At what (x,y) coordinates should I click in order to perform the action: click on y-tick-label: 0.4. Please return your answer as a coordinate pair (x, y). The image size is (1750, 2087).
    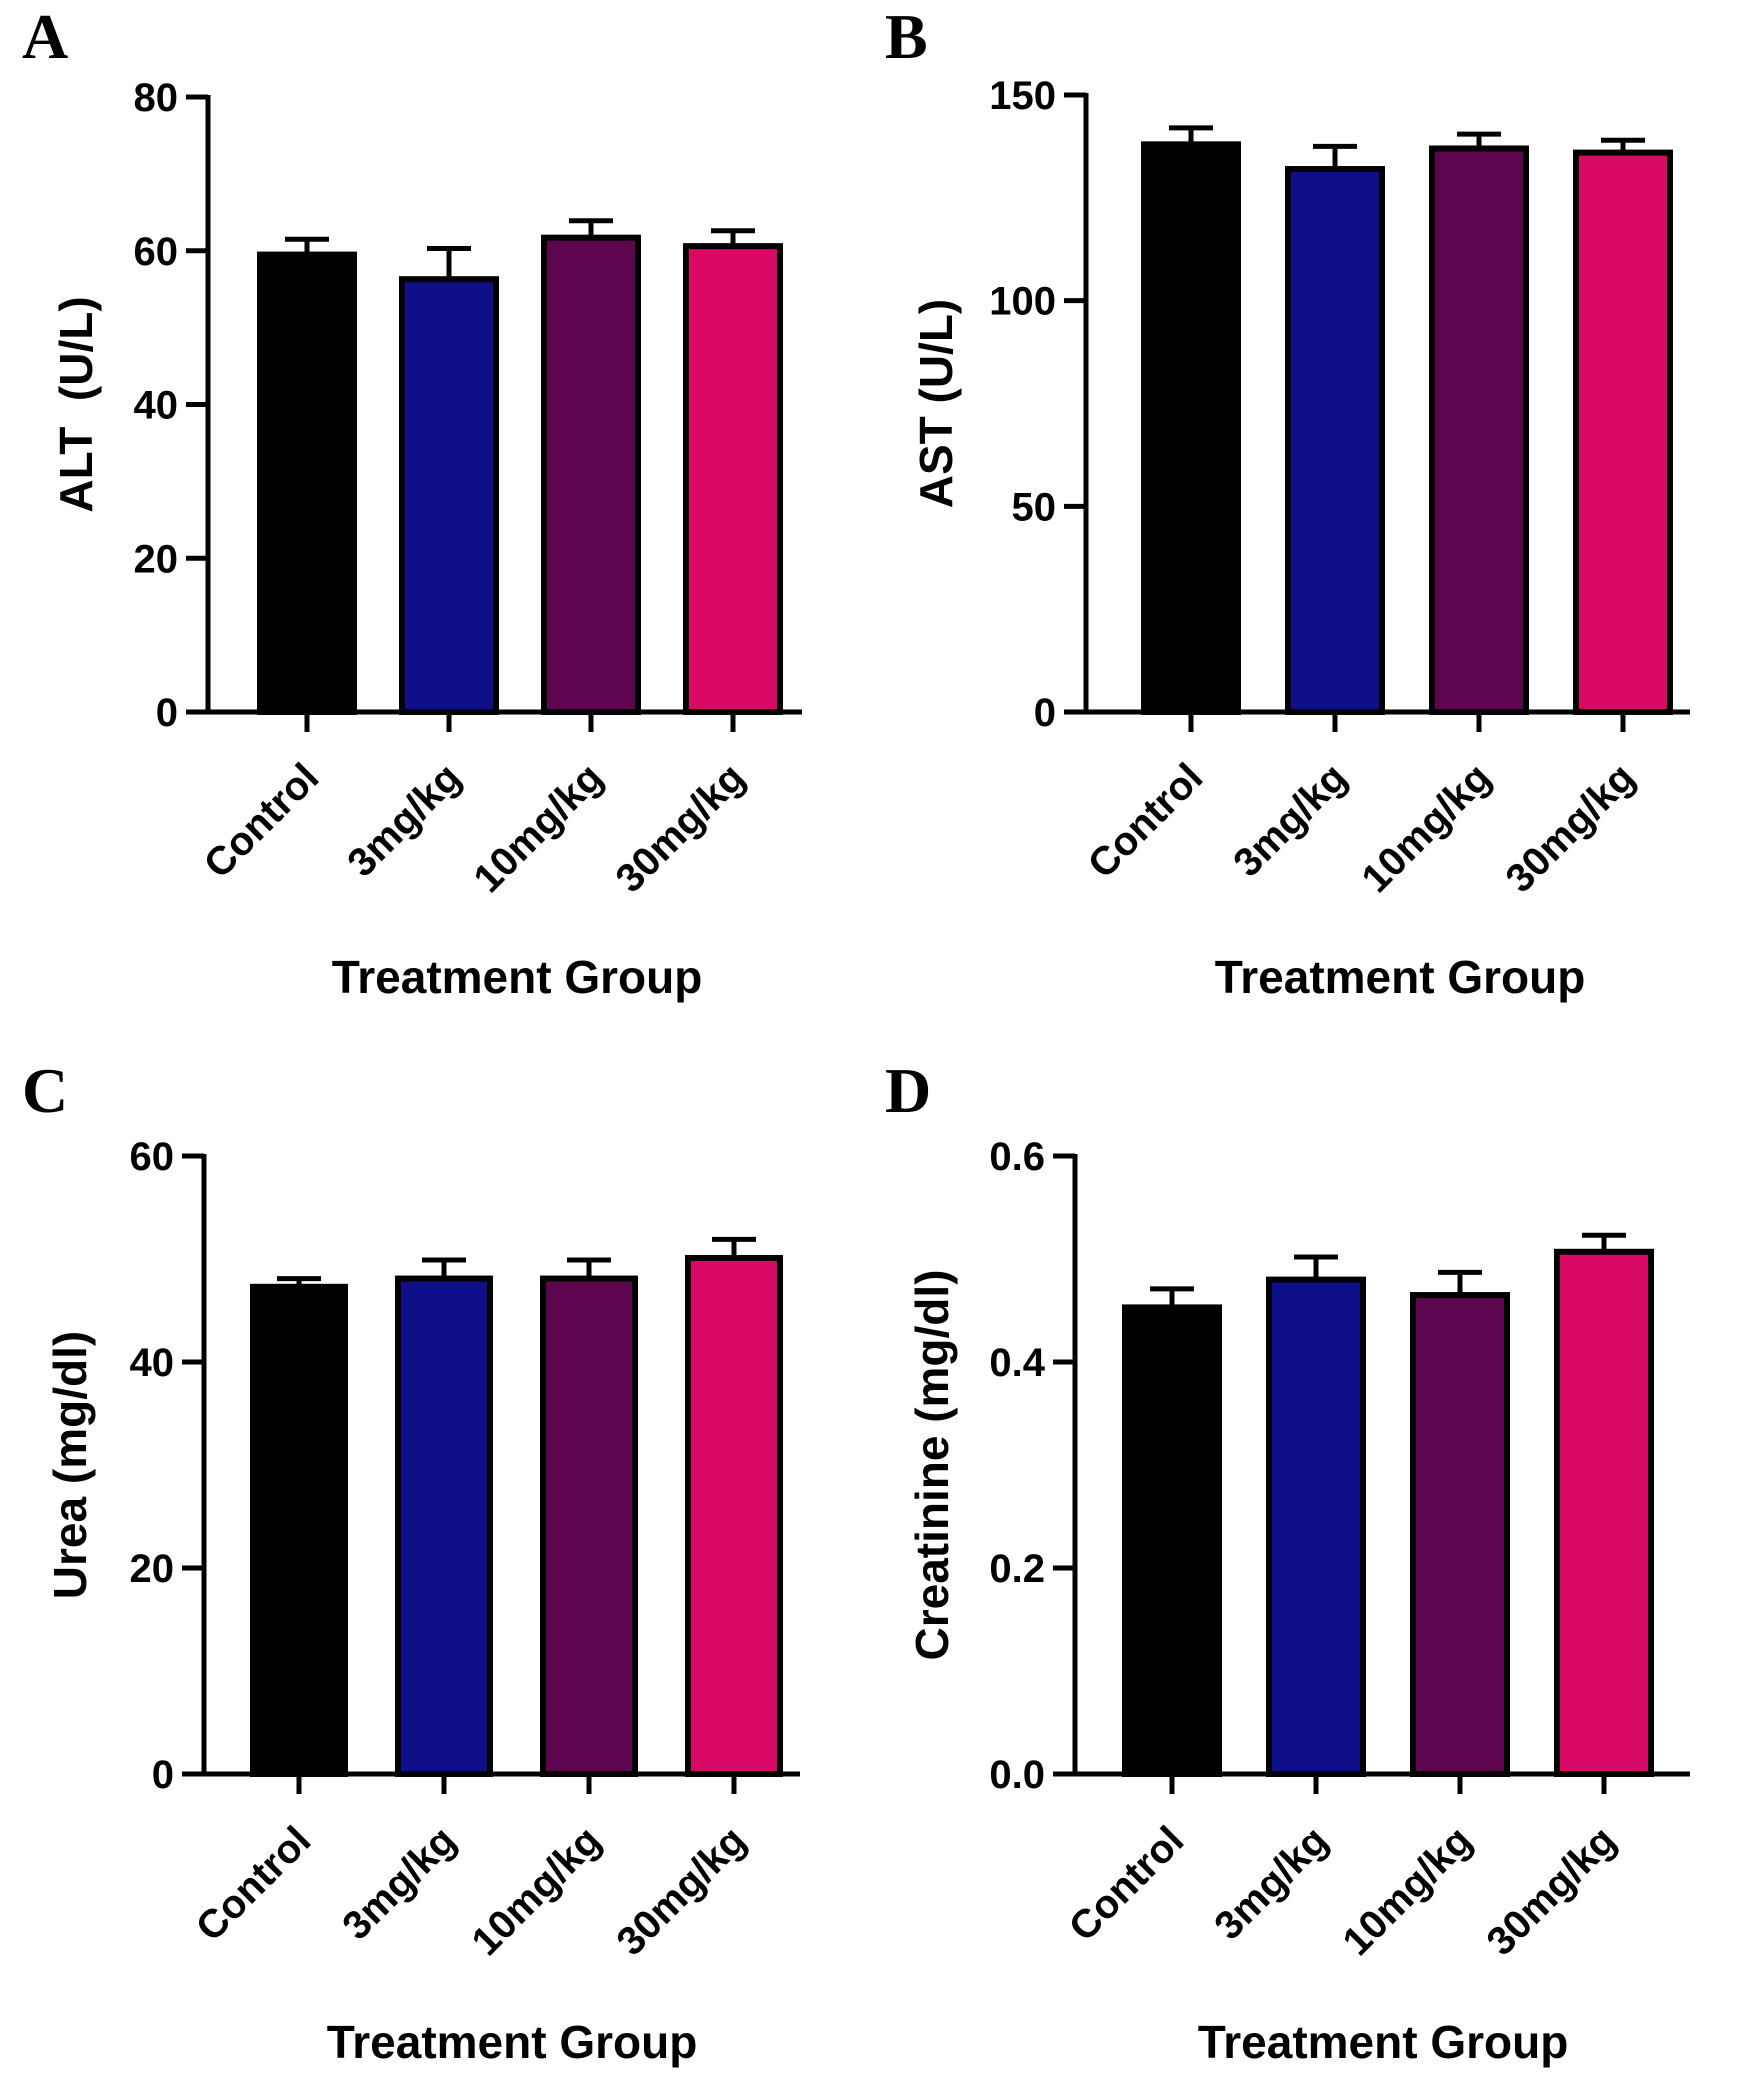
    Looking at the image, I should click on (1017, 1363).